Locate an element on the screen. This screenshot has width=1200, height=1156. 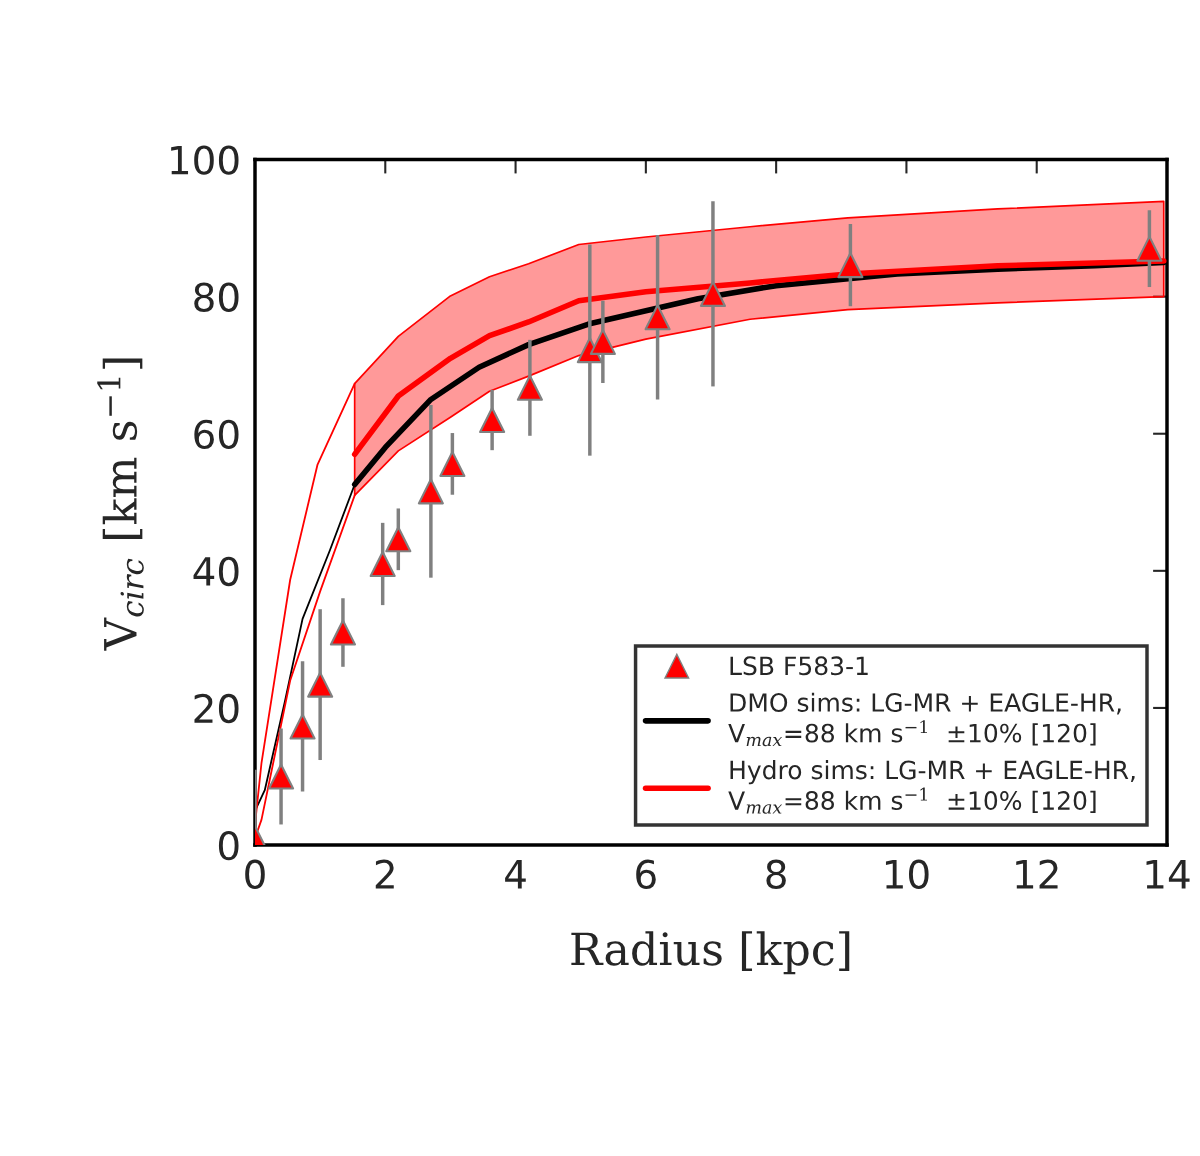
x-tick-label: 6 is located at coordinates (646, 874).